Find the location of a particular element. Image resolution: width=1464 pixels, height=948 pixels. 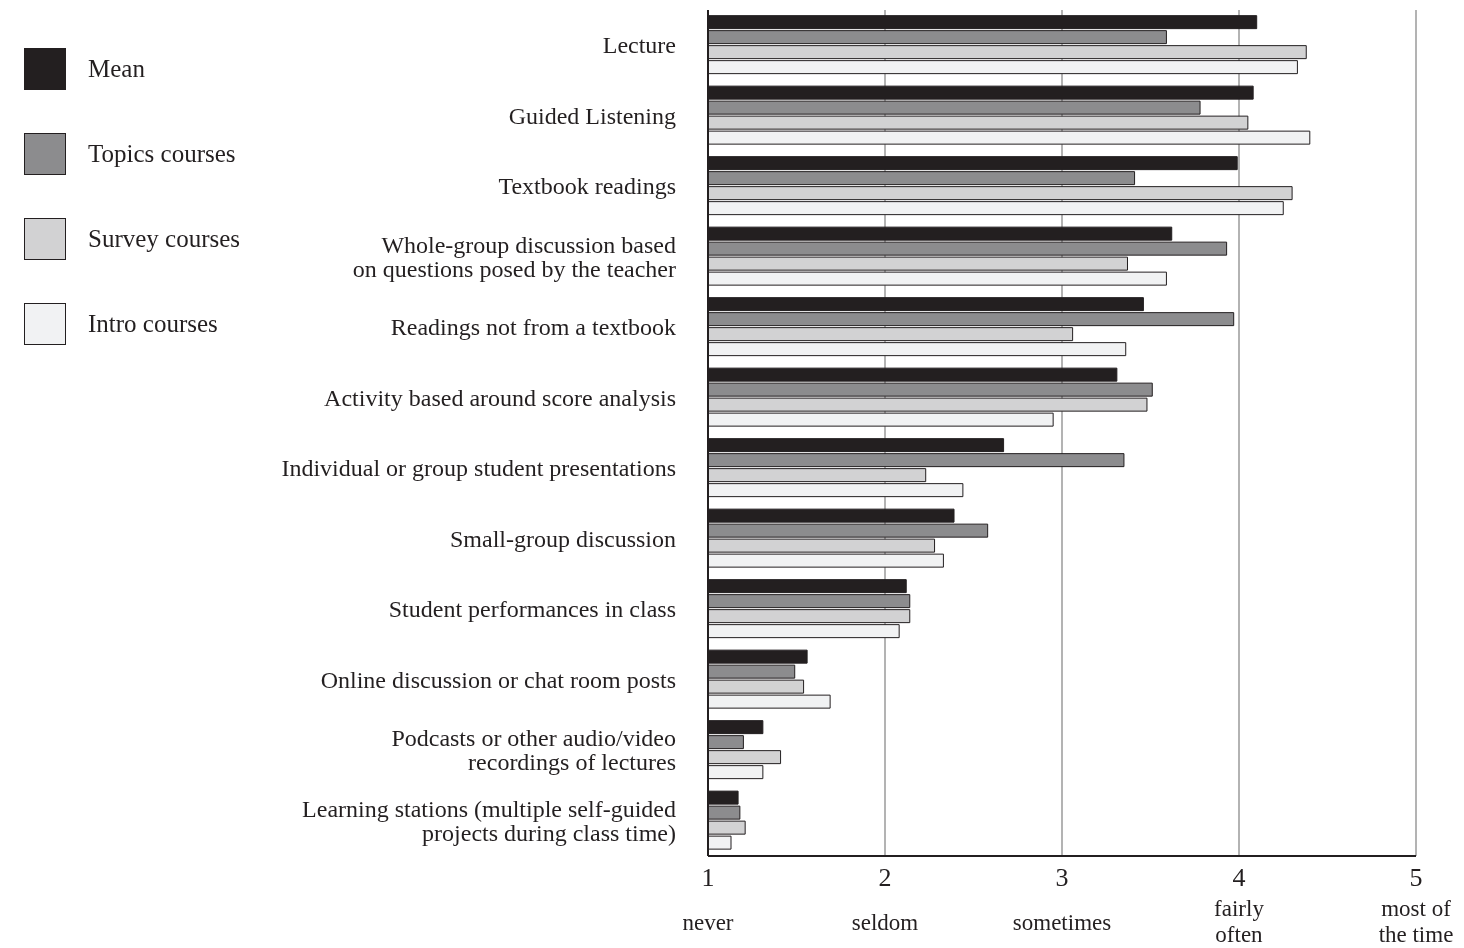

x-tick-label: 1 never is located at coordinates (708, 899).